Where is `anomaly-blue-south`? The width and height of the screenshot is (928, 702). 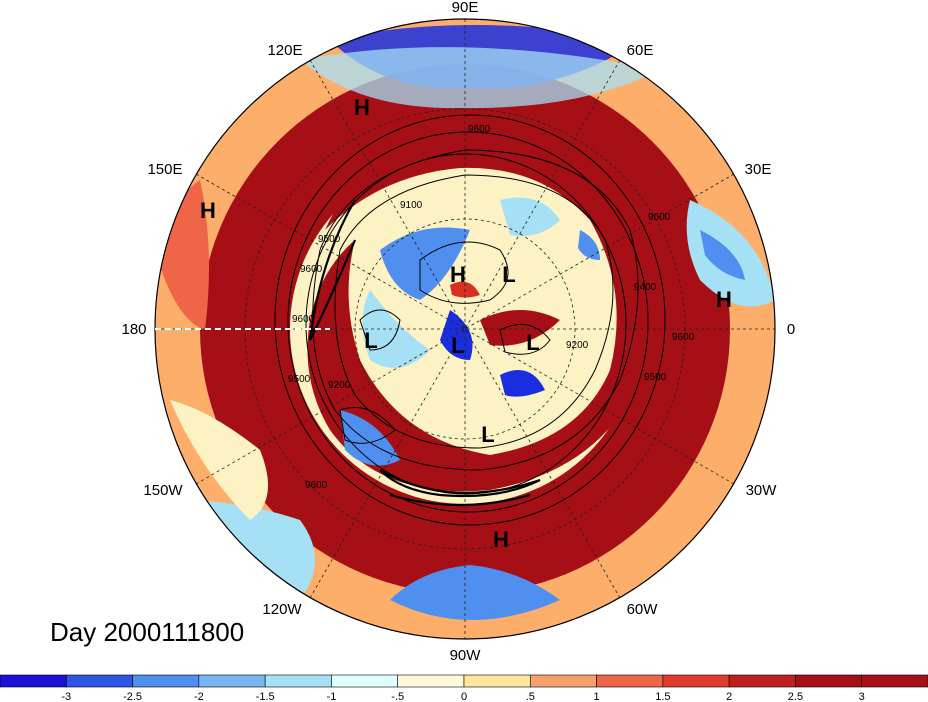
anomaly-blue-south is located at coordinates (475, 592).